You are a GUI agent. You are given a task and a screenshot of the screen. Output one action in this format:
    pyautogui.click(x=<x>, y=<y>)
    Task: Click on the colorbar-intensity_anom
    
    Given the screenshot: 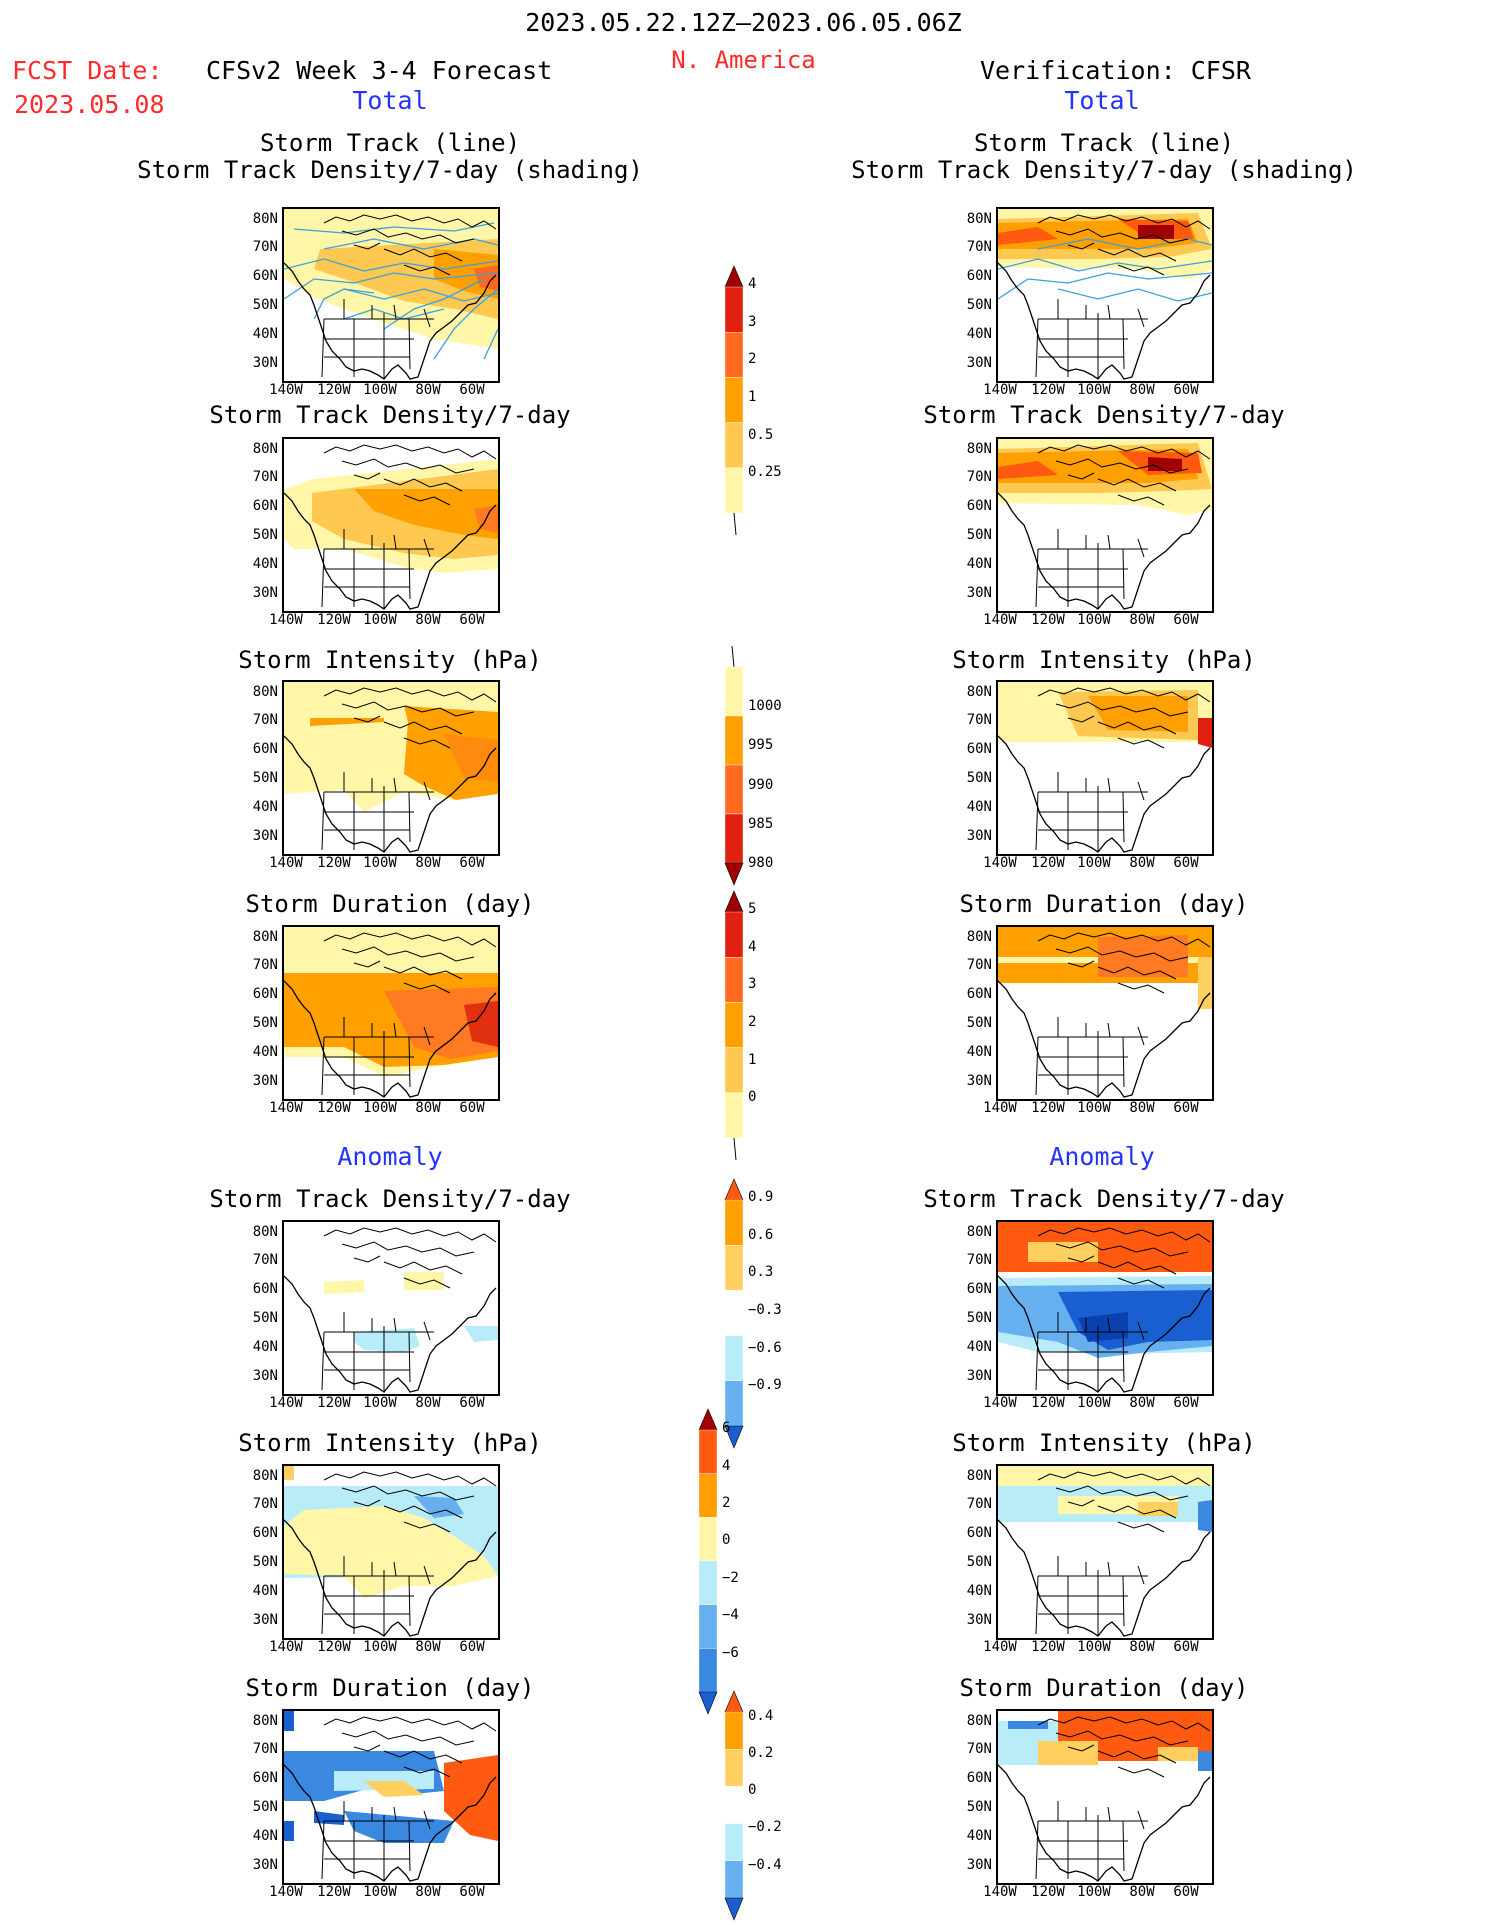 What is the action you would take?
    pyautogui.click(x=708, y=1561)
    